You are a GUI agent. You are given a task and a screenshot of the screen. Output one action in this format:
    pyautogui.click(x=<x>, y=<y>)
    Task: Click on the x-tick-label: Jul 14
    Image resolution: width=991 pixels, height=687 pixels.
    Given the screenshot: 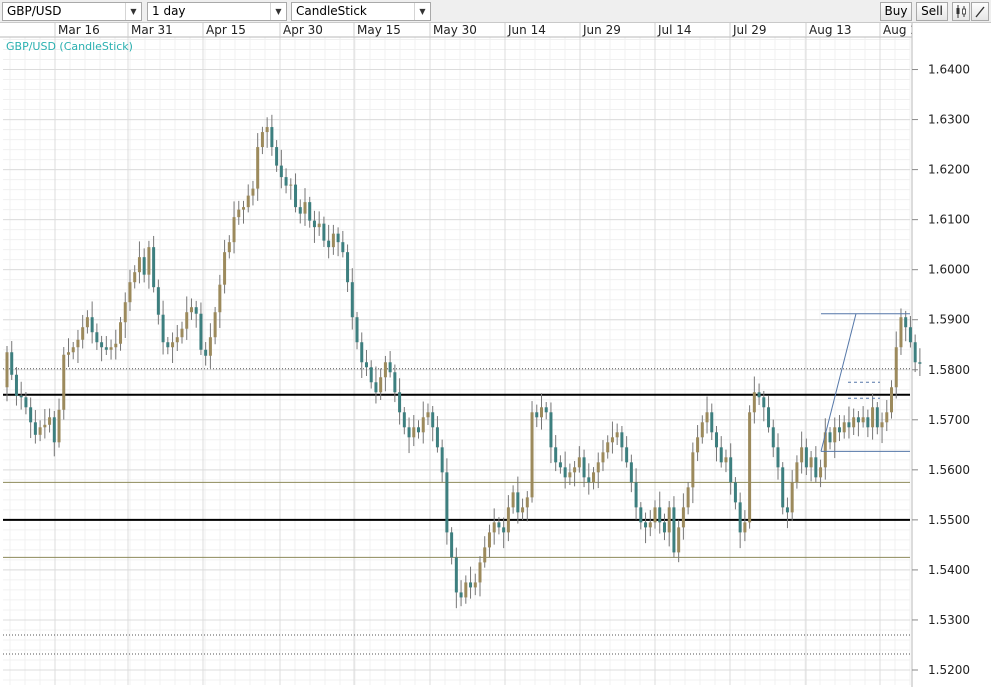 What is the action you would take?
    pyautogui.click(x=674, y=30)
    